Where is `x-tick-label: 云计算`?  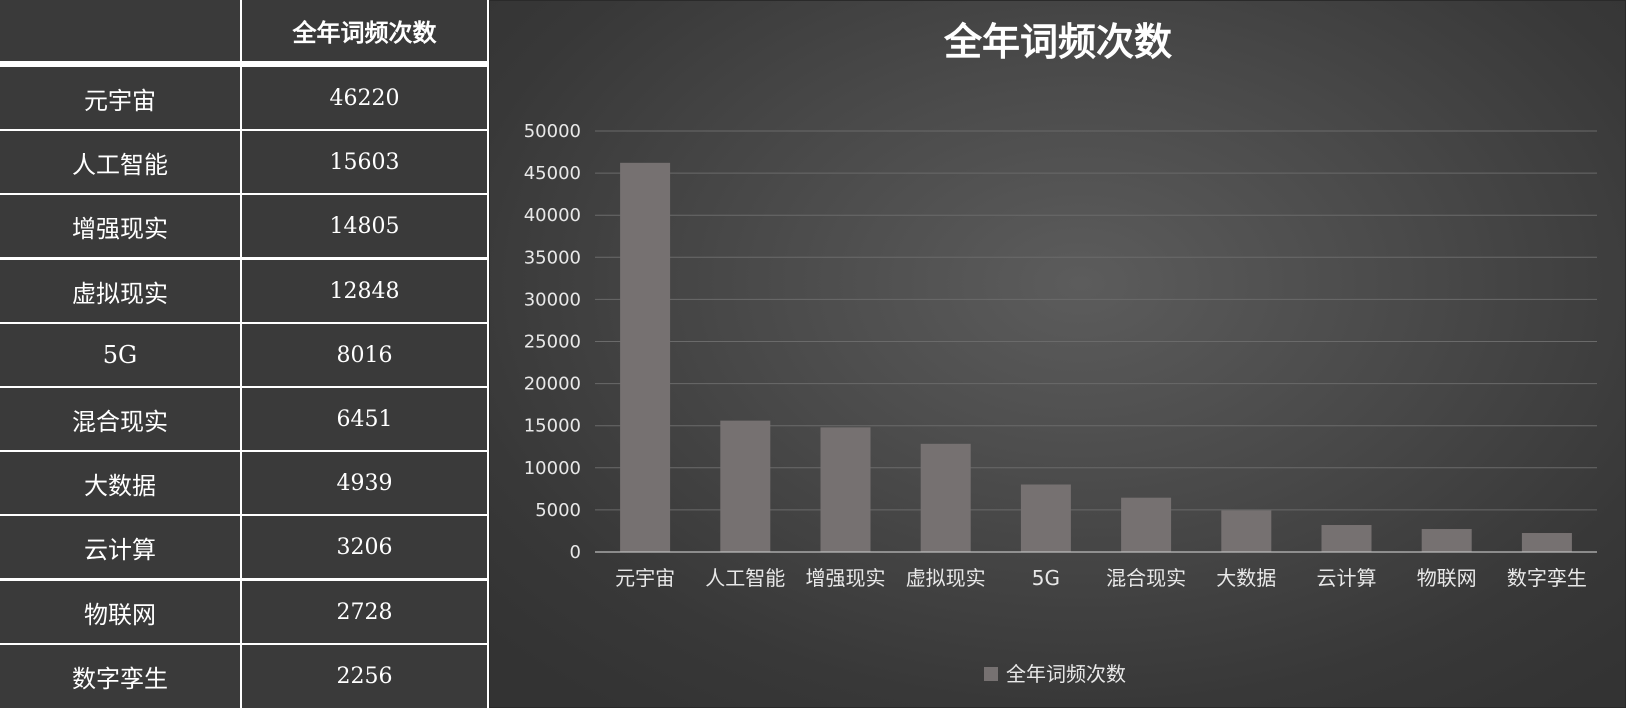 x-tick-label: 云计算 is located at coordinates (1347, 578).